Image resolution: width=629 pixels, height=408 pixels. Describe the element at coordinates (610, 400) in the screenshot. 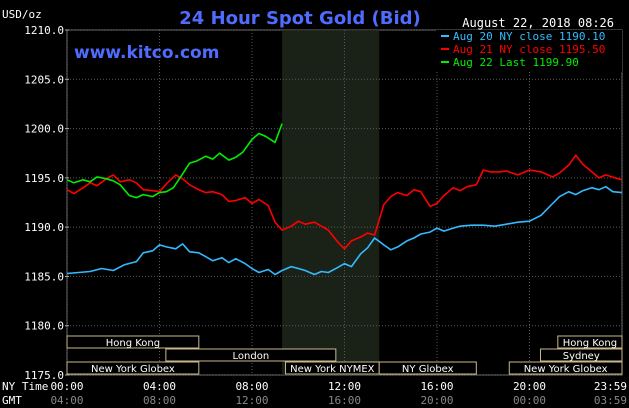

I see `x-tick-label-gmt: 03:59` at that location.